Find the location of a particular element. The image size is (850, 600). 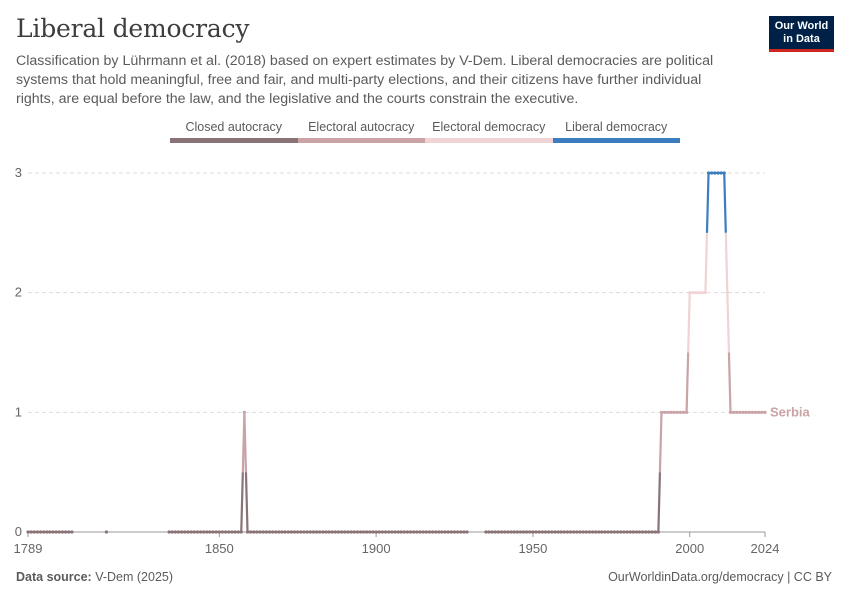

data-source-label: Data source: is located at coordinates (54, 577).